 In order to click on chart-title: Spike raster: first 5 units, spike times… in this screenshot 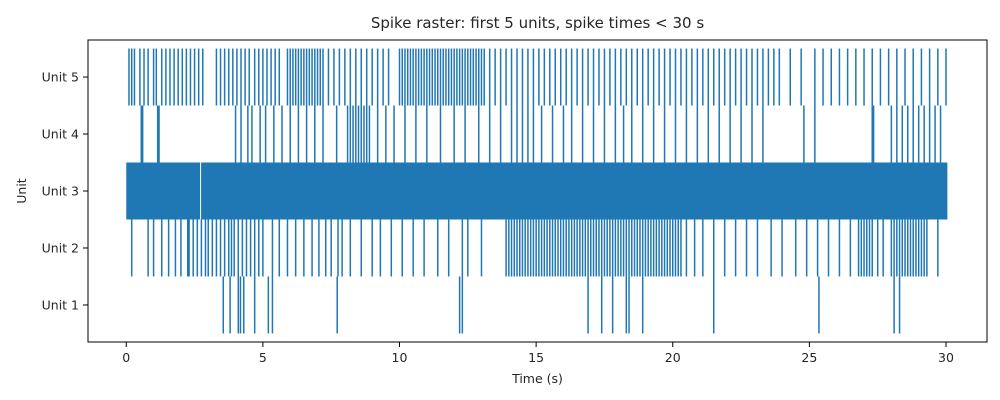, I will do `click(537, 23)`.